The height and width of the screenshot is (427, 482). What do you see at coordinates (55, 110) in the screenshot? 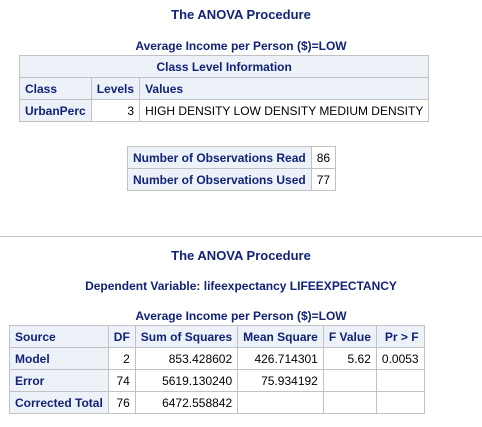
I see `class-name-cell: UrbanPerc` at bounding box center [55, 110].